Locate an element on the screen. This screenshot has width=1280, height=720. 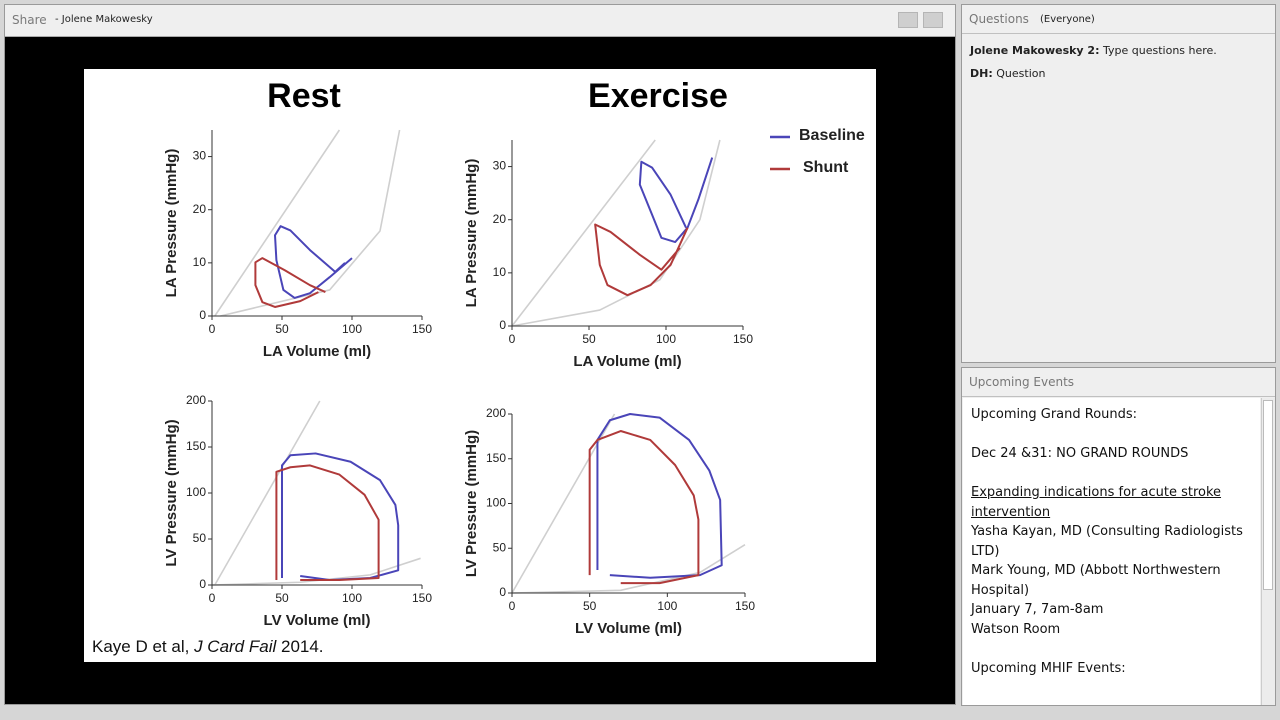
slide-heading: Rest is located at coordinates (304, 96).